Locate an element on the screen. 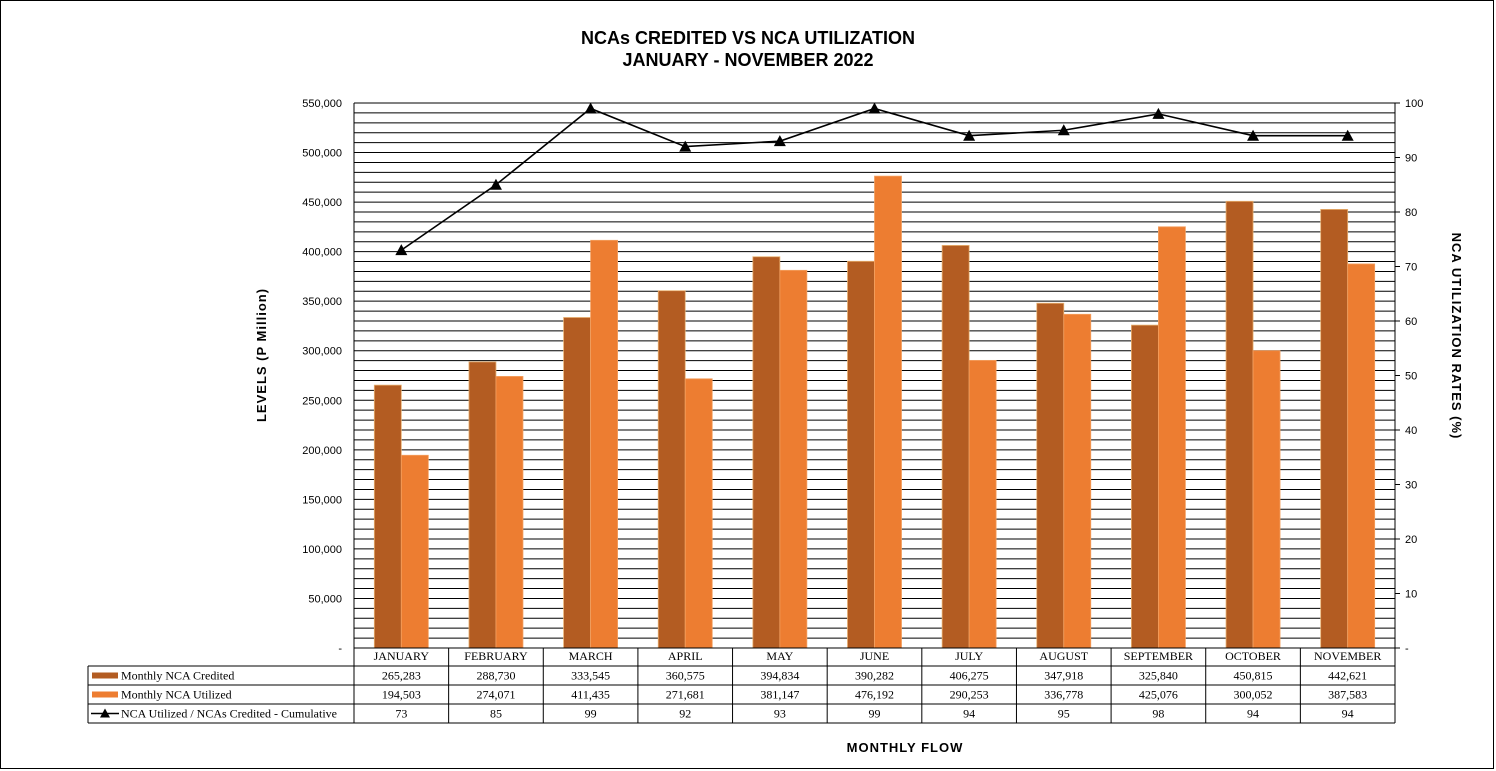 The image size is (1496, 771). table-cell: 85 is located at coordinates (496, 714).